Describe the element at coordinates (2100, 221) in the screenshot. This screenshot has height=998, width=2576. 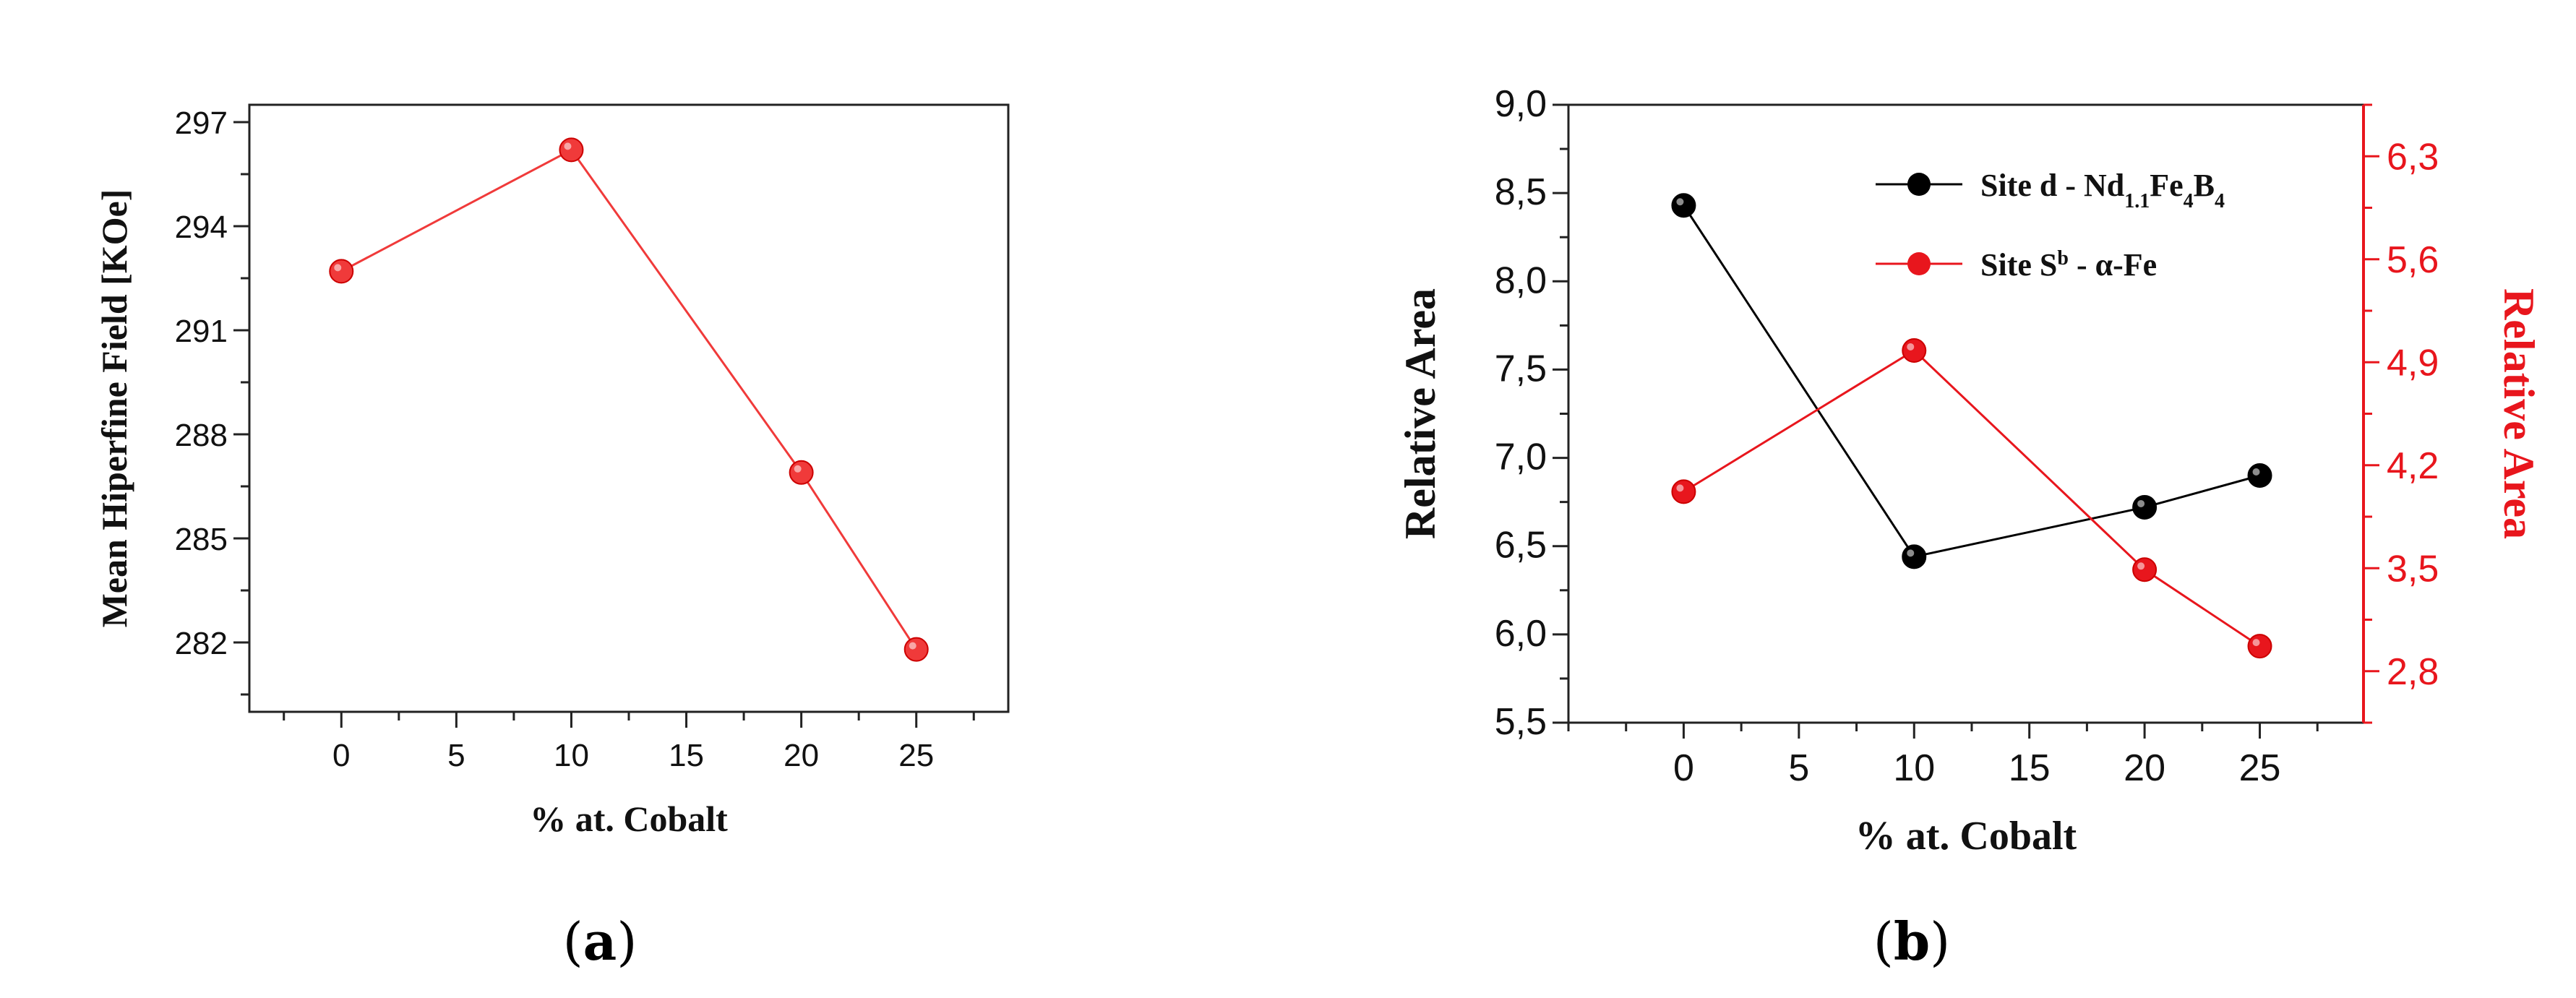
I see `chart-b-legend-box` at that location.